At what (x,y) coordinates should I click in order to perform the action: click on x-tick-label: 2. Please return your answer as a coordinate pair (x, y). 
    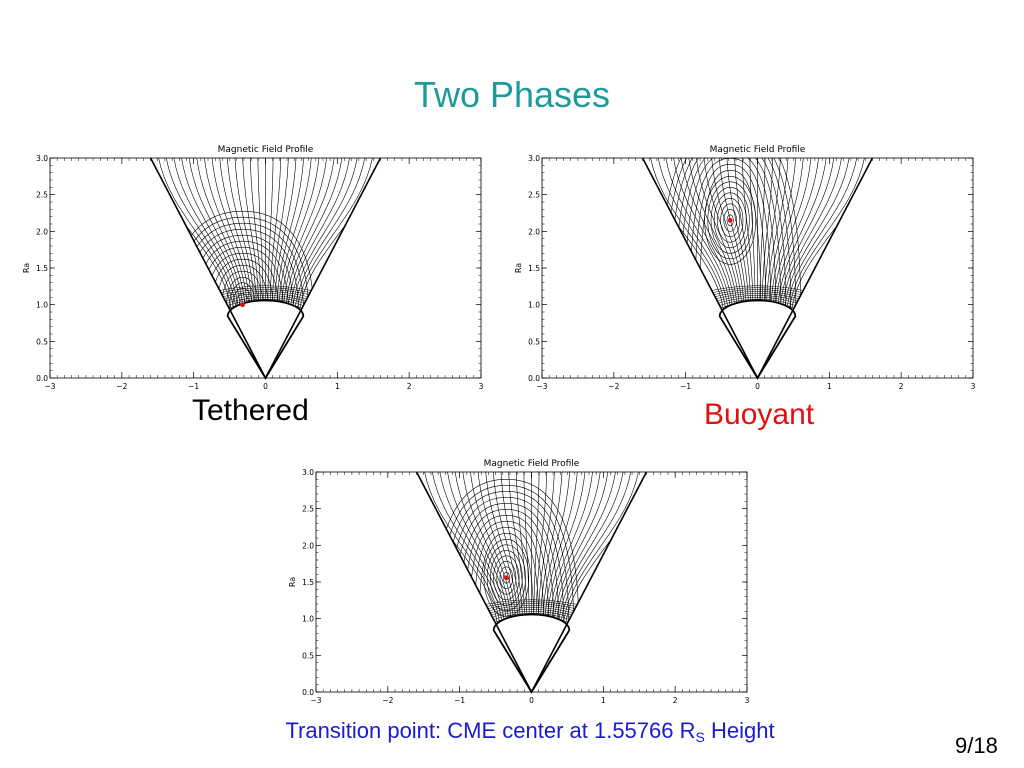
    Looking at the image, I should click on (409, 386).